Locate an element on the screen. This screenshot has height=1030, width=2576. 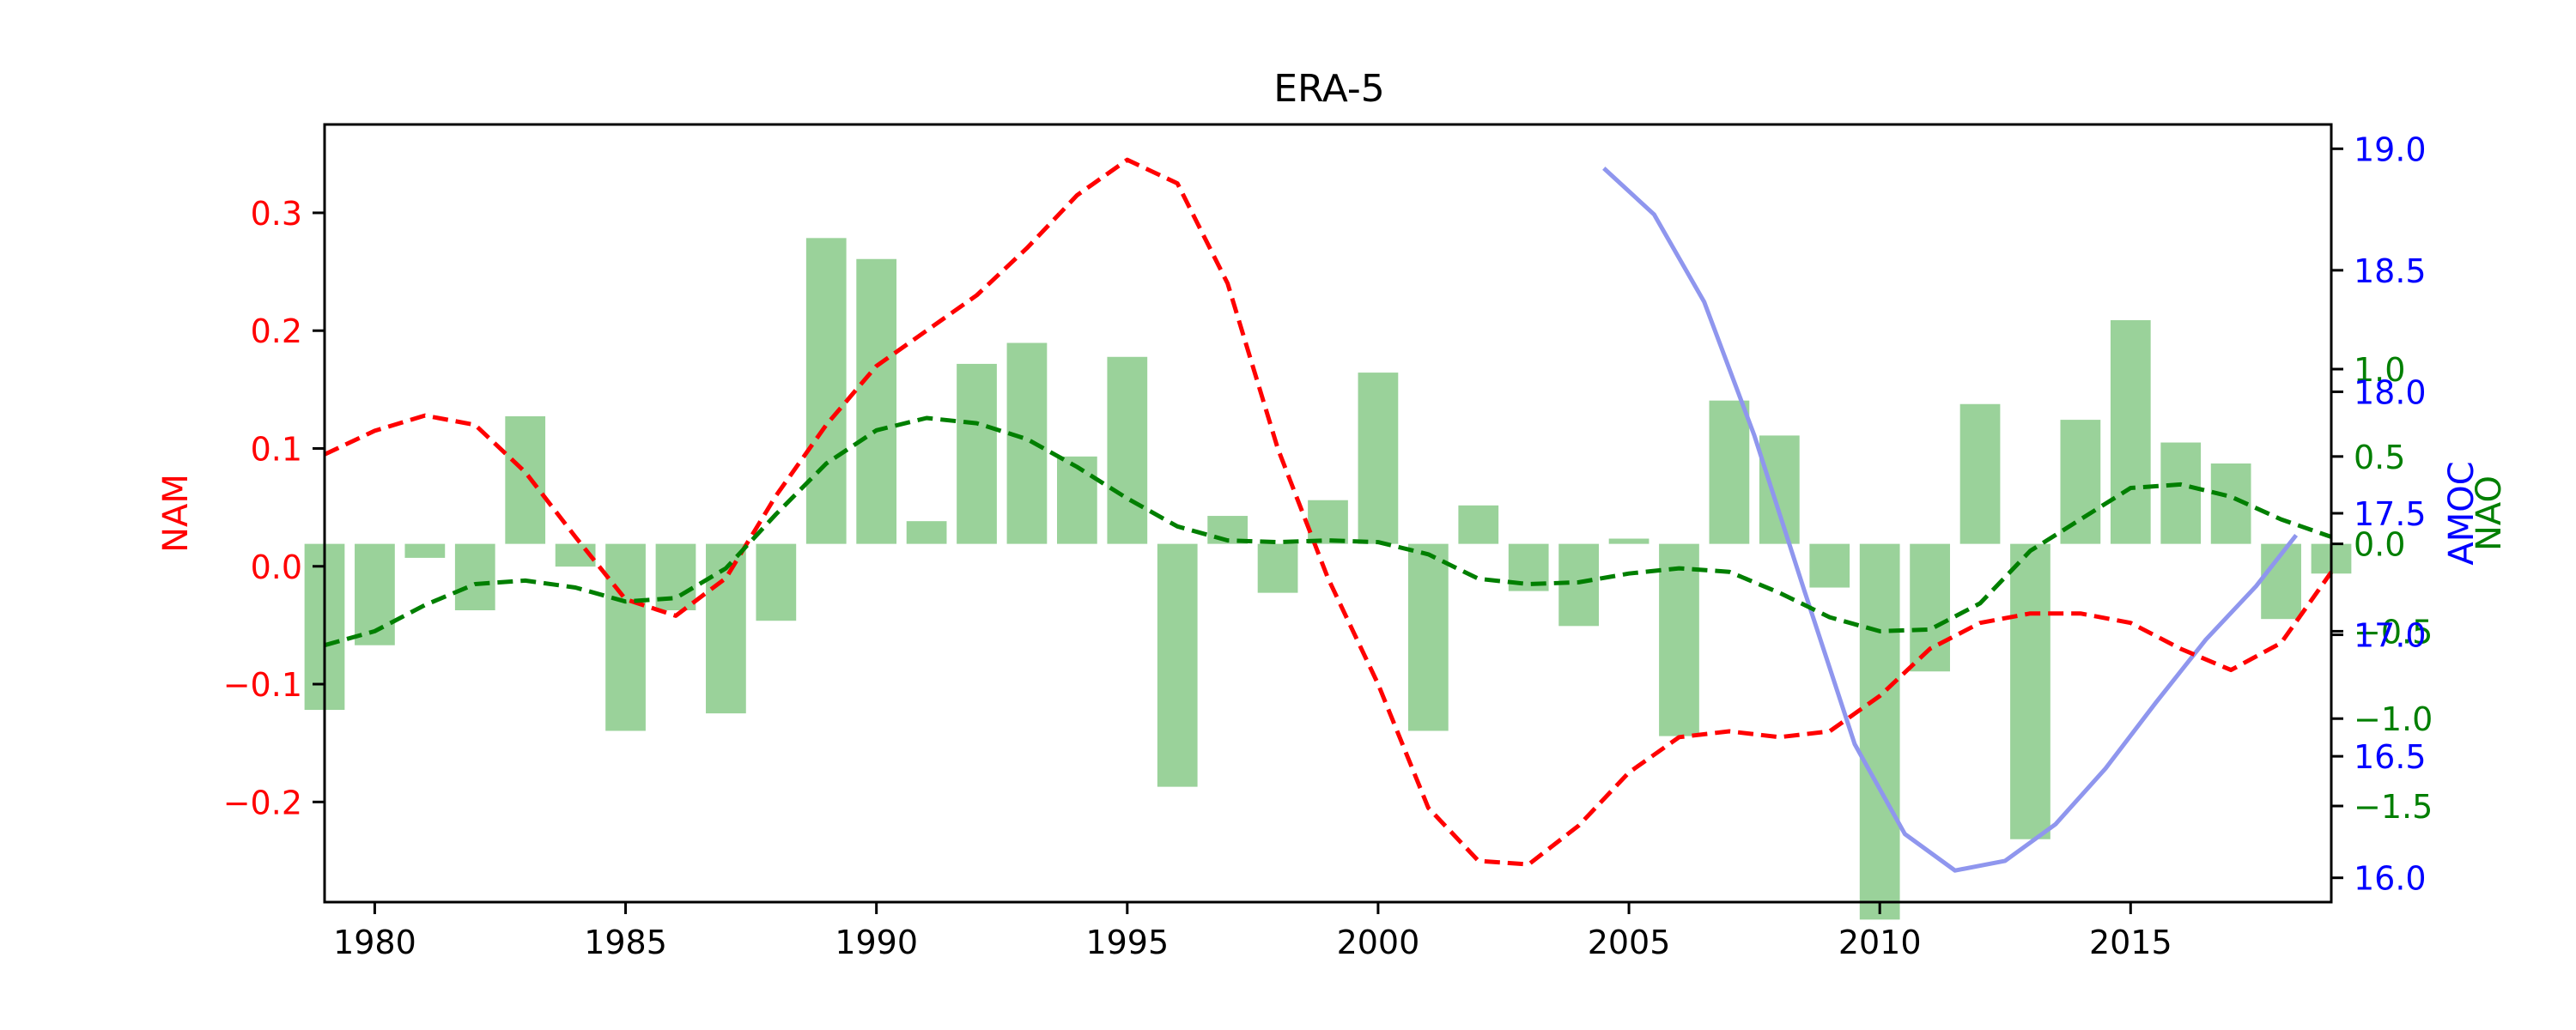
x-tick-label: 2010 is located at coordinates (1880, 942).